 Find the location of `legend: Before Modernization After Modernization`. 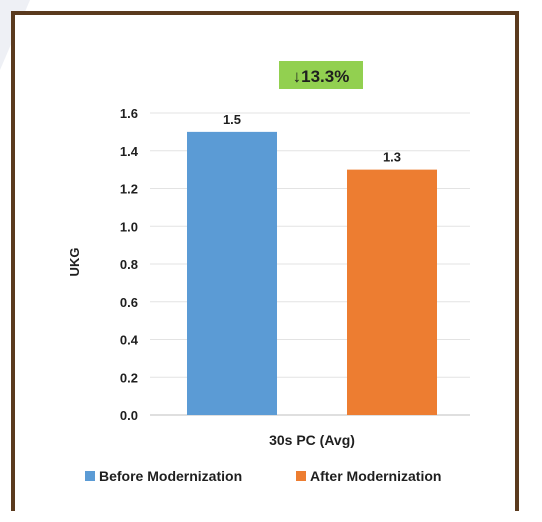

legend: Before Modernization After Modernization is located at coordinates (263, 476).